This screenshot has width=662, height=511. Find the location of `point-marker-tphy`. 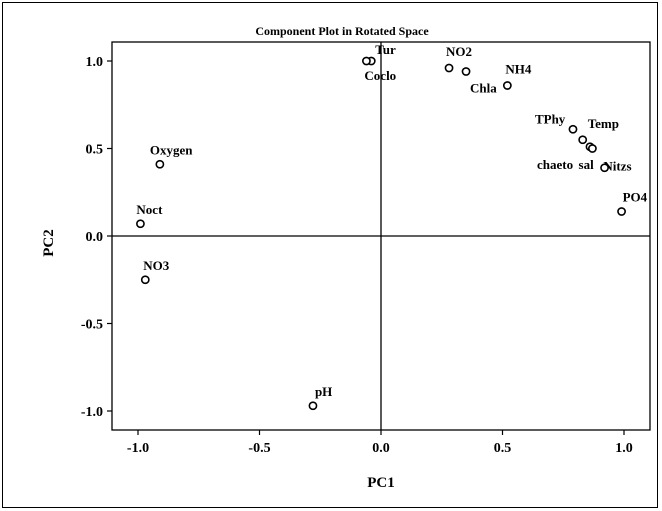

point-marker-tphy is located at coordinates (573, 129).